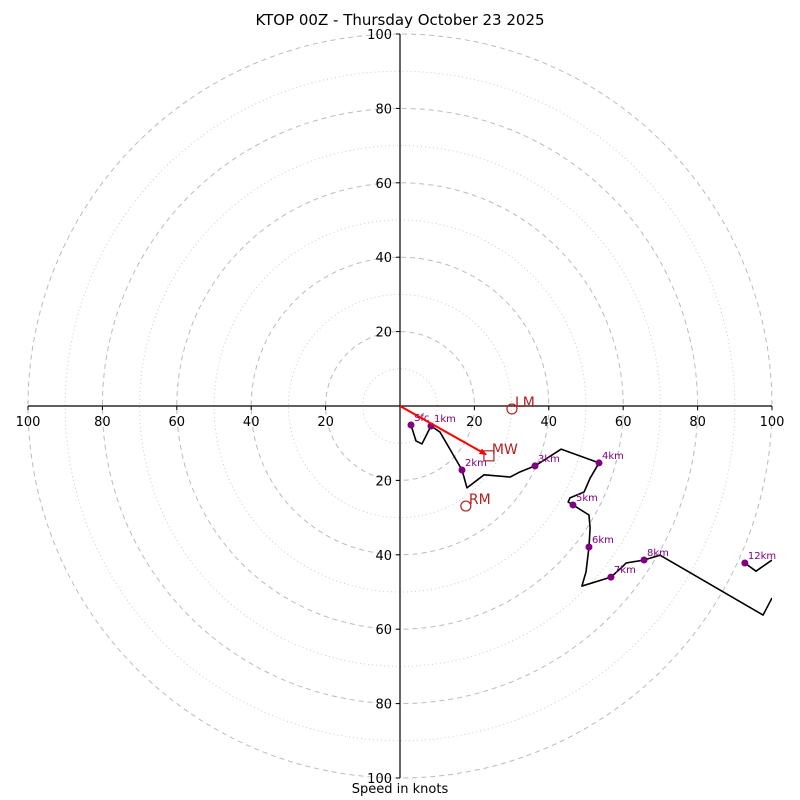 This screenshot has height=800, width=800. What do you see at coordinates (476, 463) in the screenshot?
I see `height-marker-label: 2km` at bounding box center [476, 463].